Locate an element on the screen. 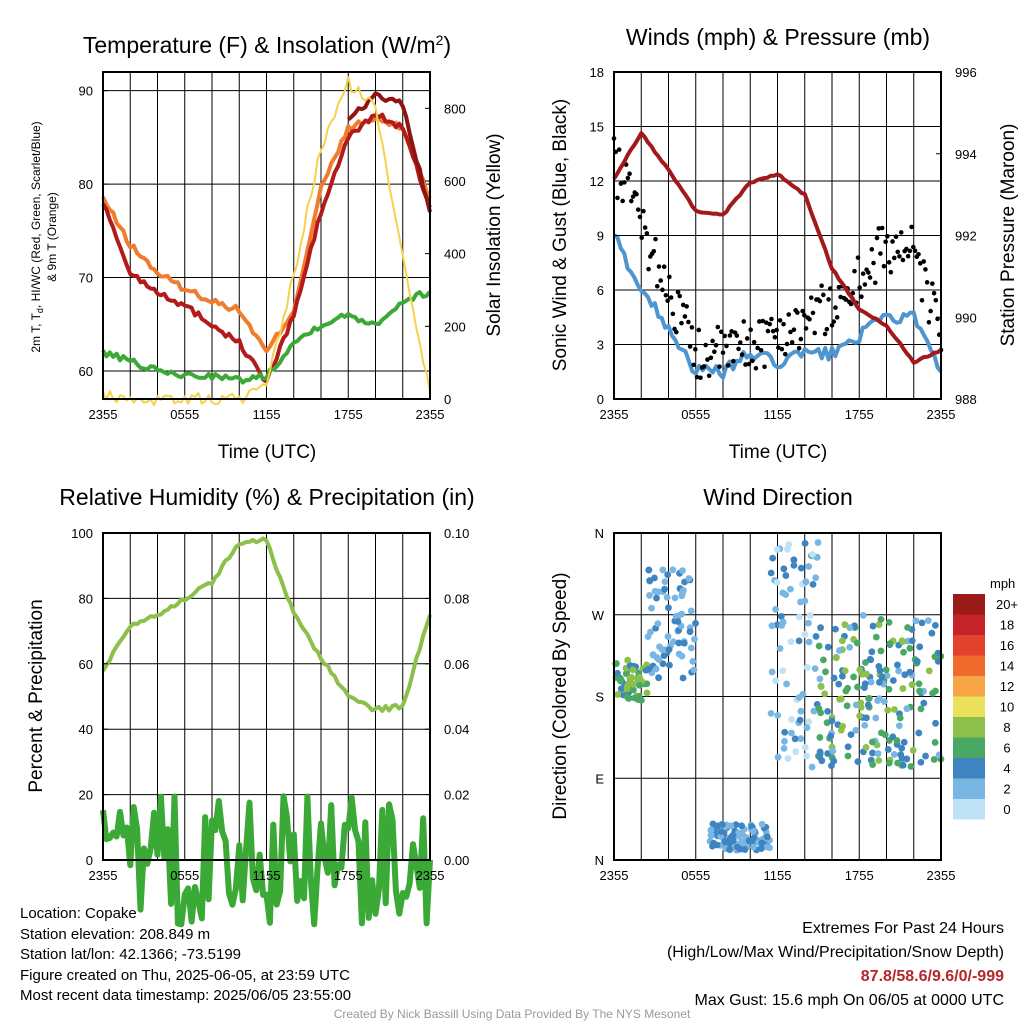 Image resolution: width=1024 pixels, height=1024 pixels. y2-tick-label: 600 is located at coordinates (455, 181).